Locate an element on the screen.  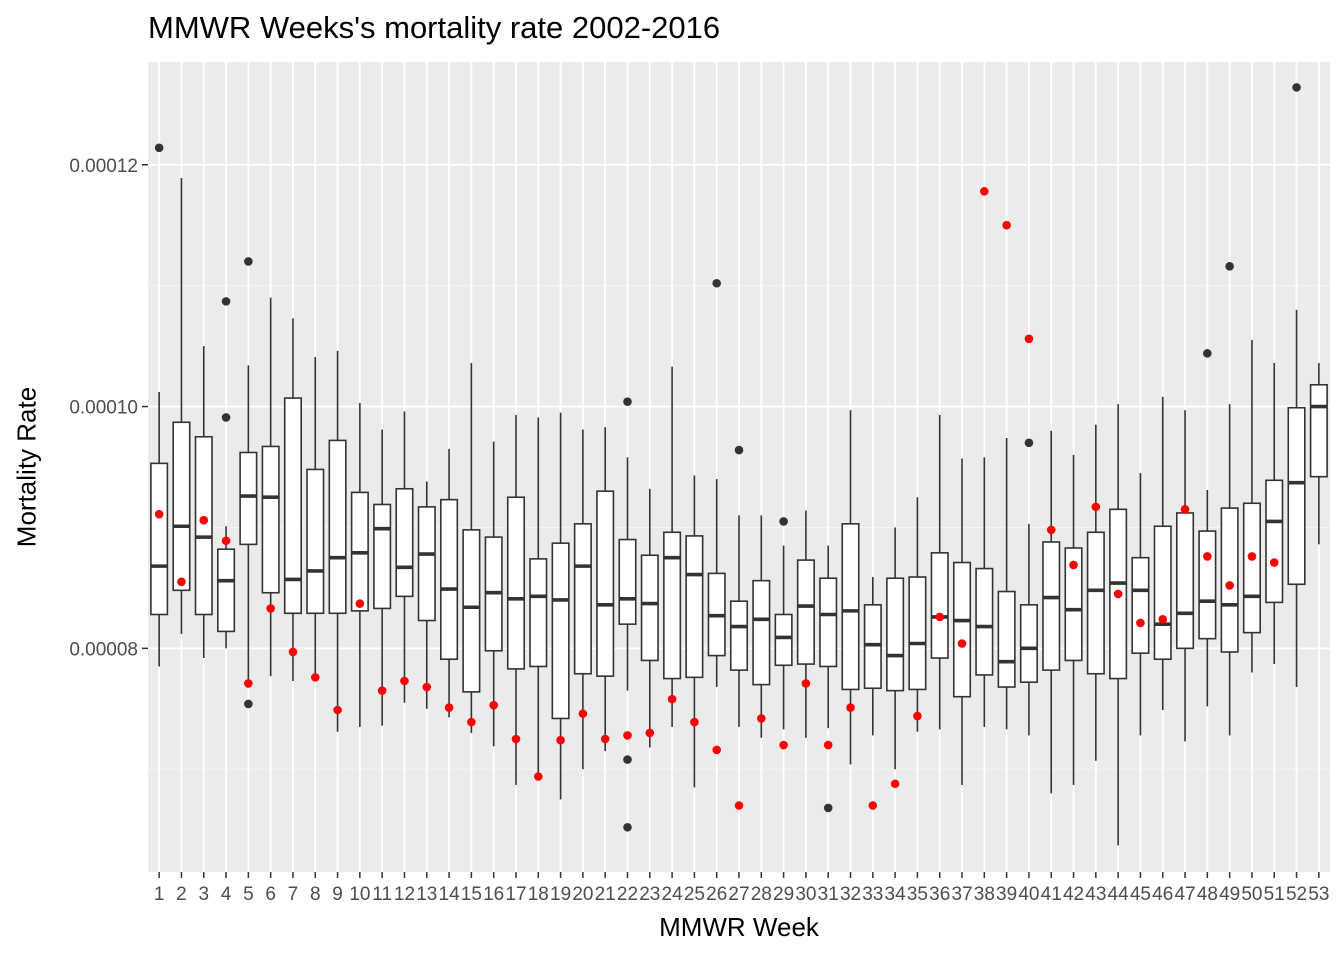
x-tick-label: 41 is located at coordinates (1051, 894).